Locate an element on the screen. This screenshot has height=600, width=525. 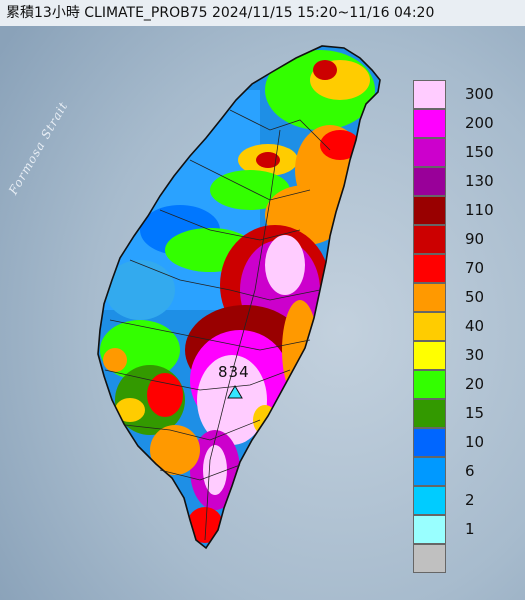
legend-label: 1 is located at coordinates (470, 529).